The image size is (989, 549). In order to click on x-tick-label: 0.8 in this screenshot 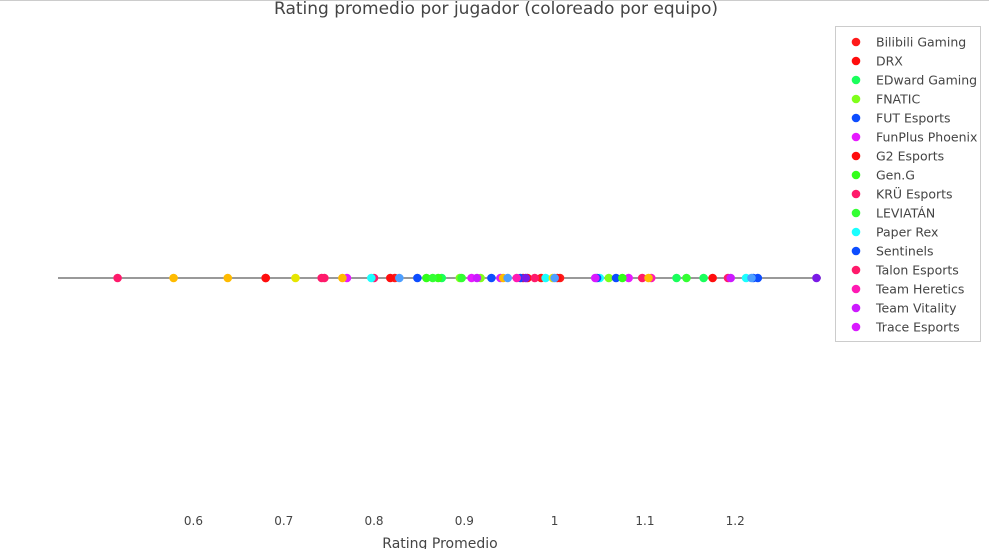, I will do `click(373, 521)`.